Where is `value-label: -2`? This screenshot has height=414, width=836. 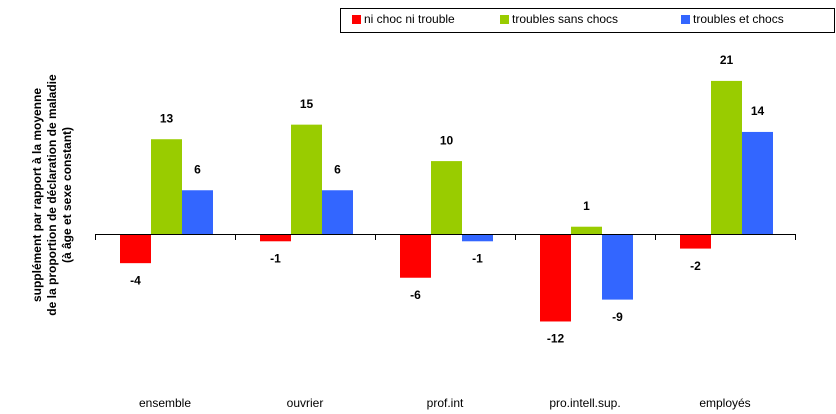 value-label: -2 is located at coordinates (695, 266).